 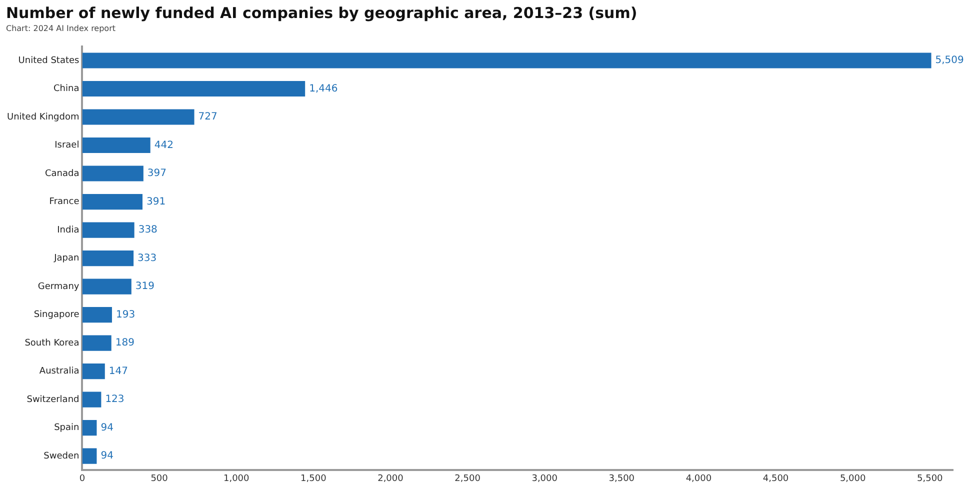 I want to click on x-tick-label: 5,000, so click(x=853, y=479).